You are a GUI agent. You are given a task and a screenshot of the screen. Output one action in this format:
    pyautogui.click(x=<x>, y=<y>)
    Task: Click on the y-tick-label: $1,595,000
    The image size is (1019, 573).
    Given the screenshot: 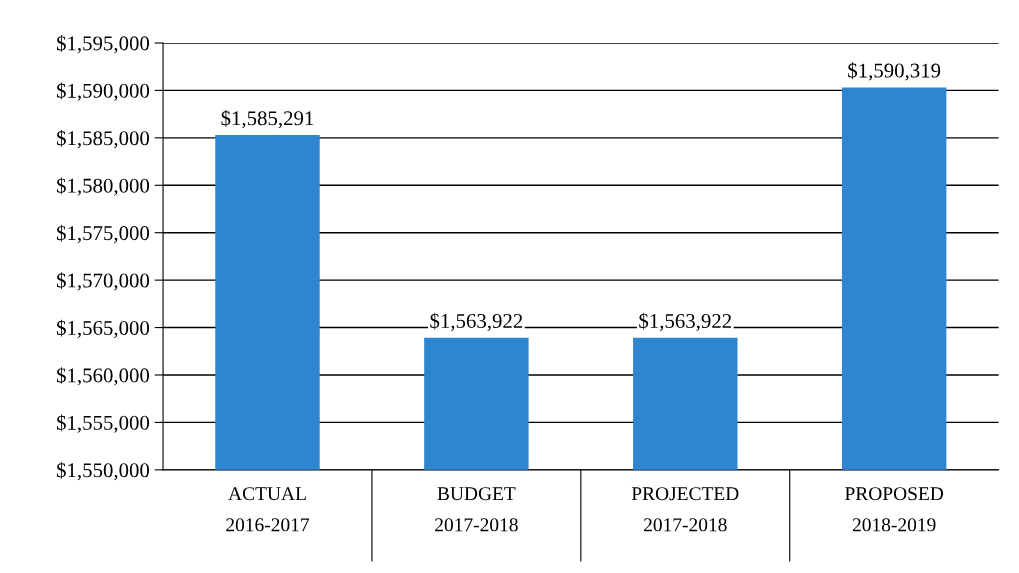 What is the action you would take?
    pyautogui.click(x=103, y=44)
    